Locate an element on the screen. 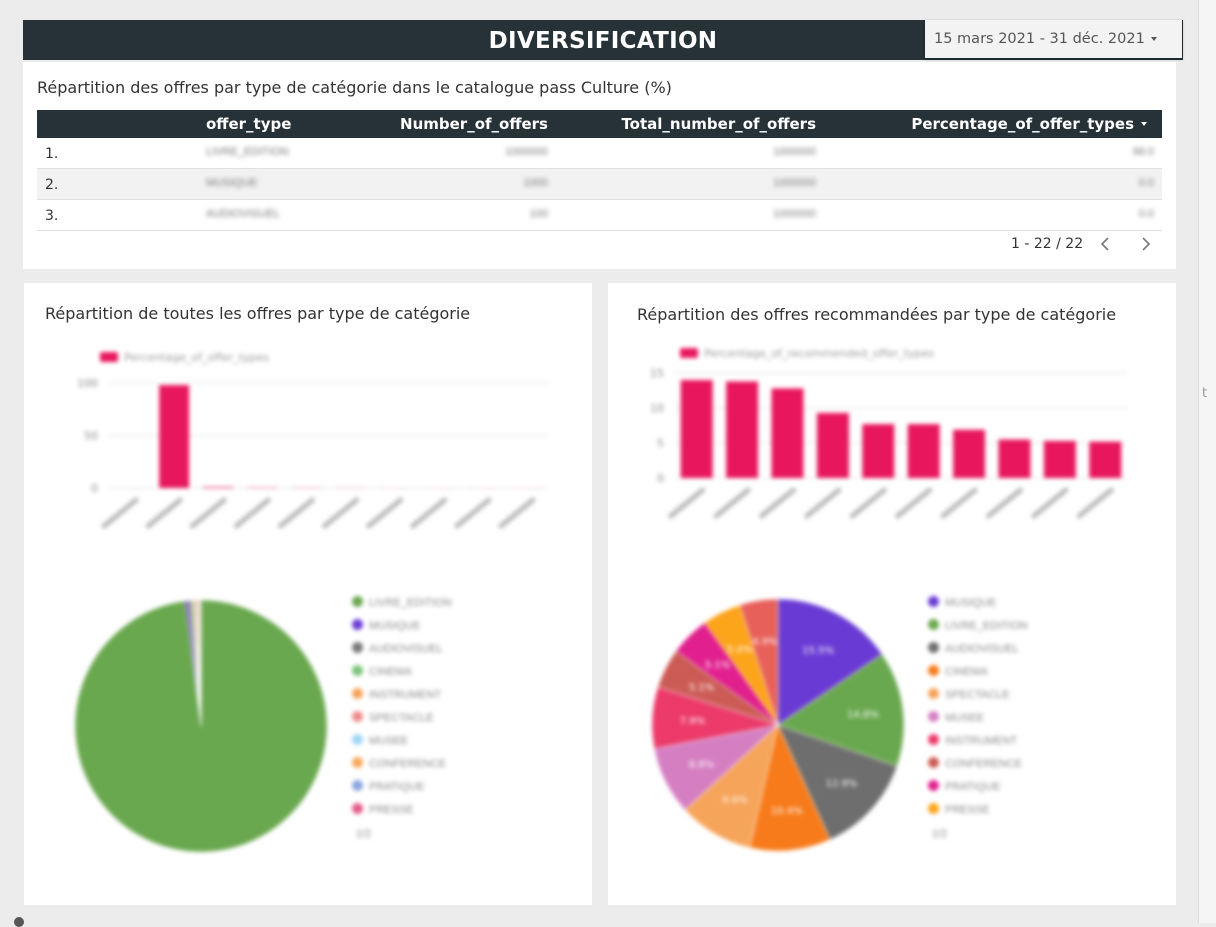  legend-label: Percentage_of_recommended_offer_types is located at coordinates (819, 354).